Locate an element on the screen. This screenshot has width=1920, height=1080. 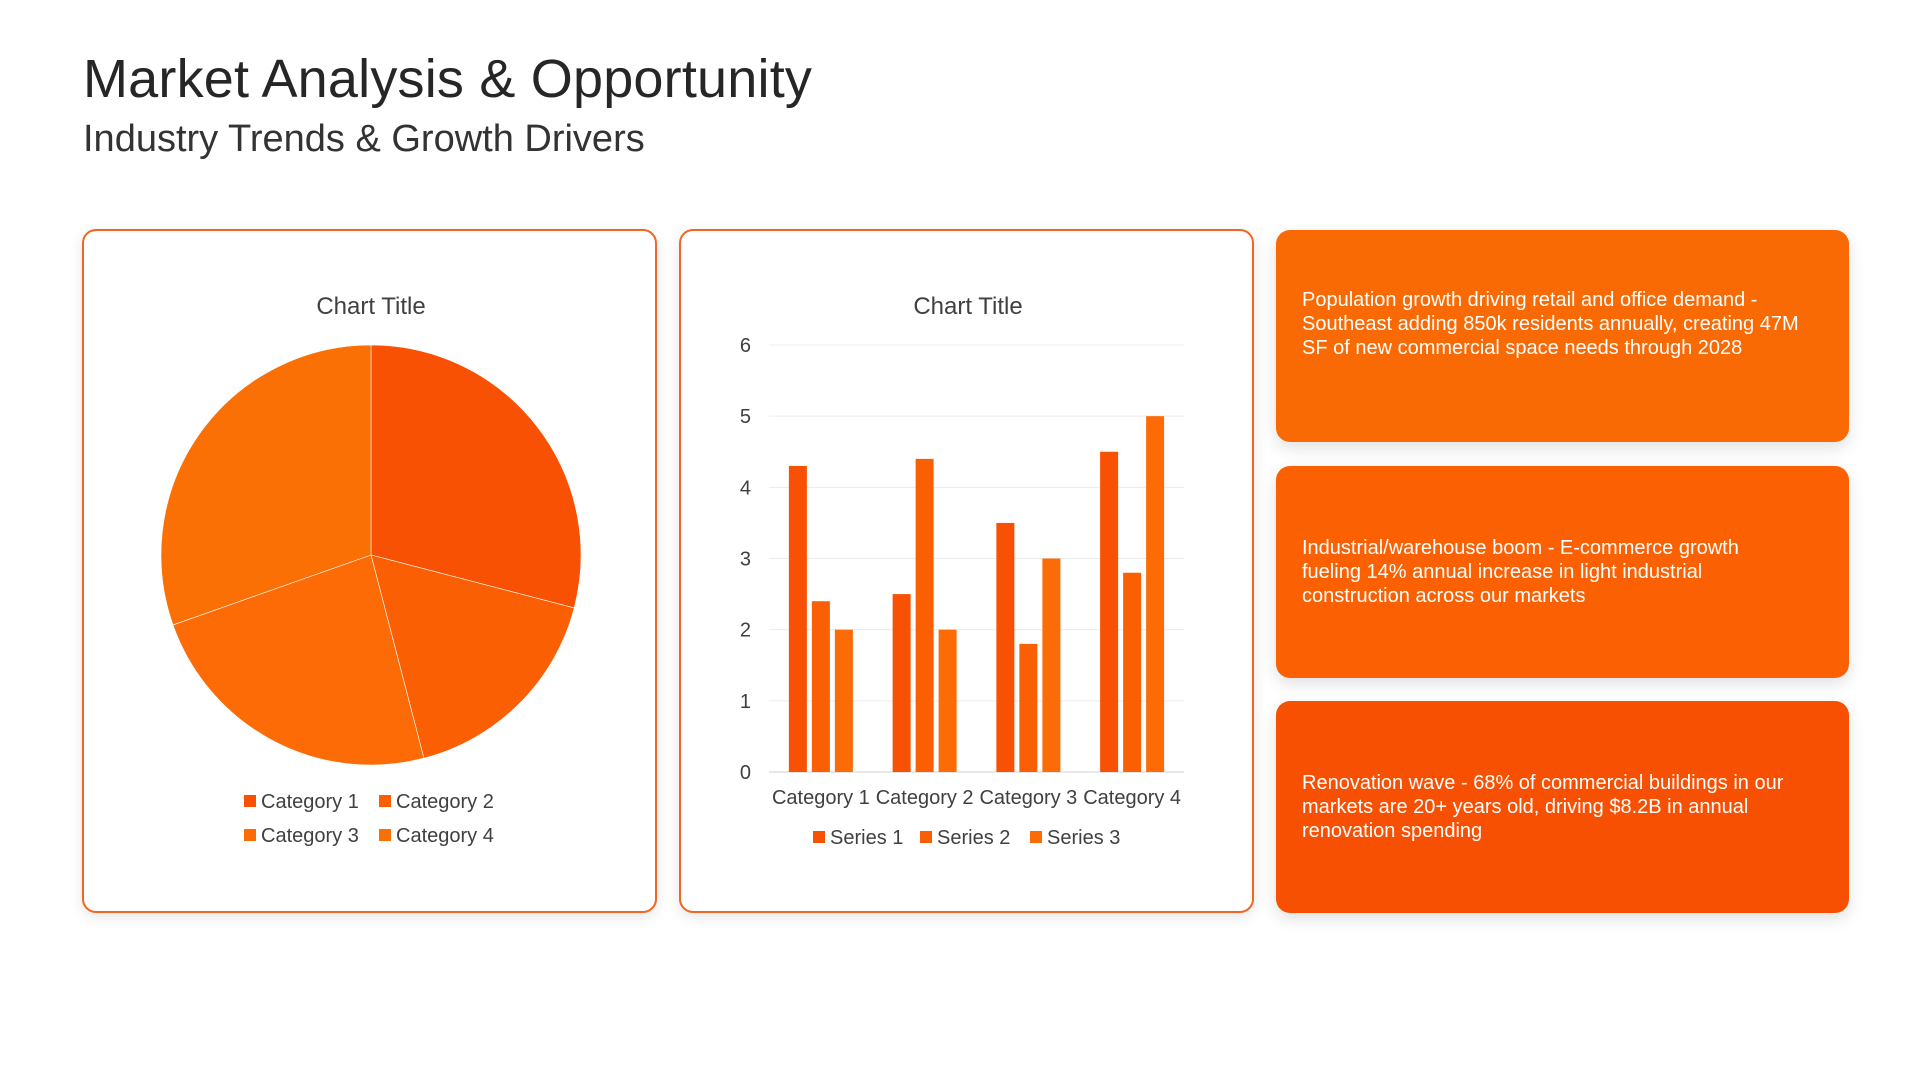
y-tick-label: 3 is located at coordinates (745, 560).